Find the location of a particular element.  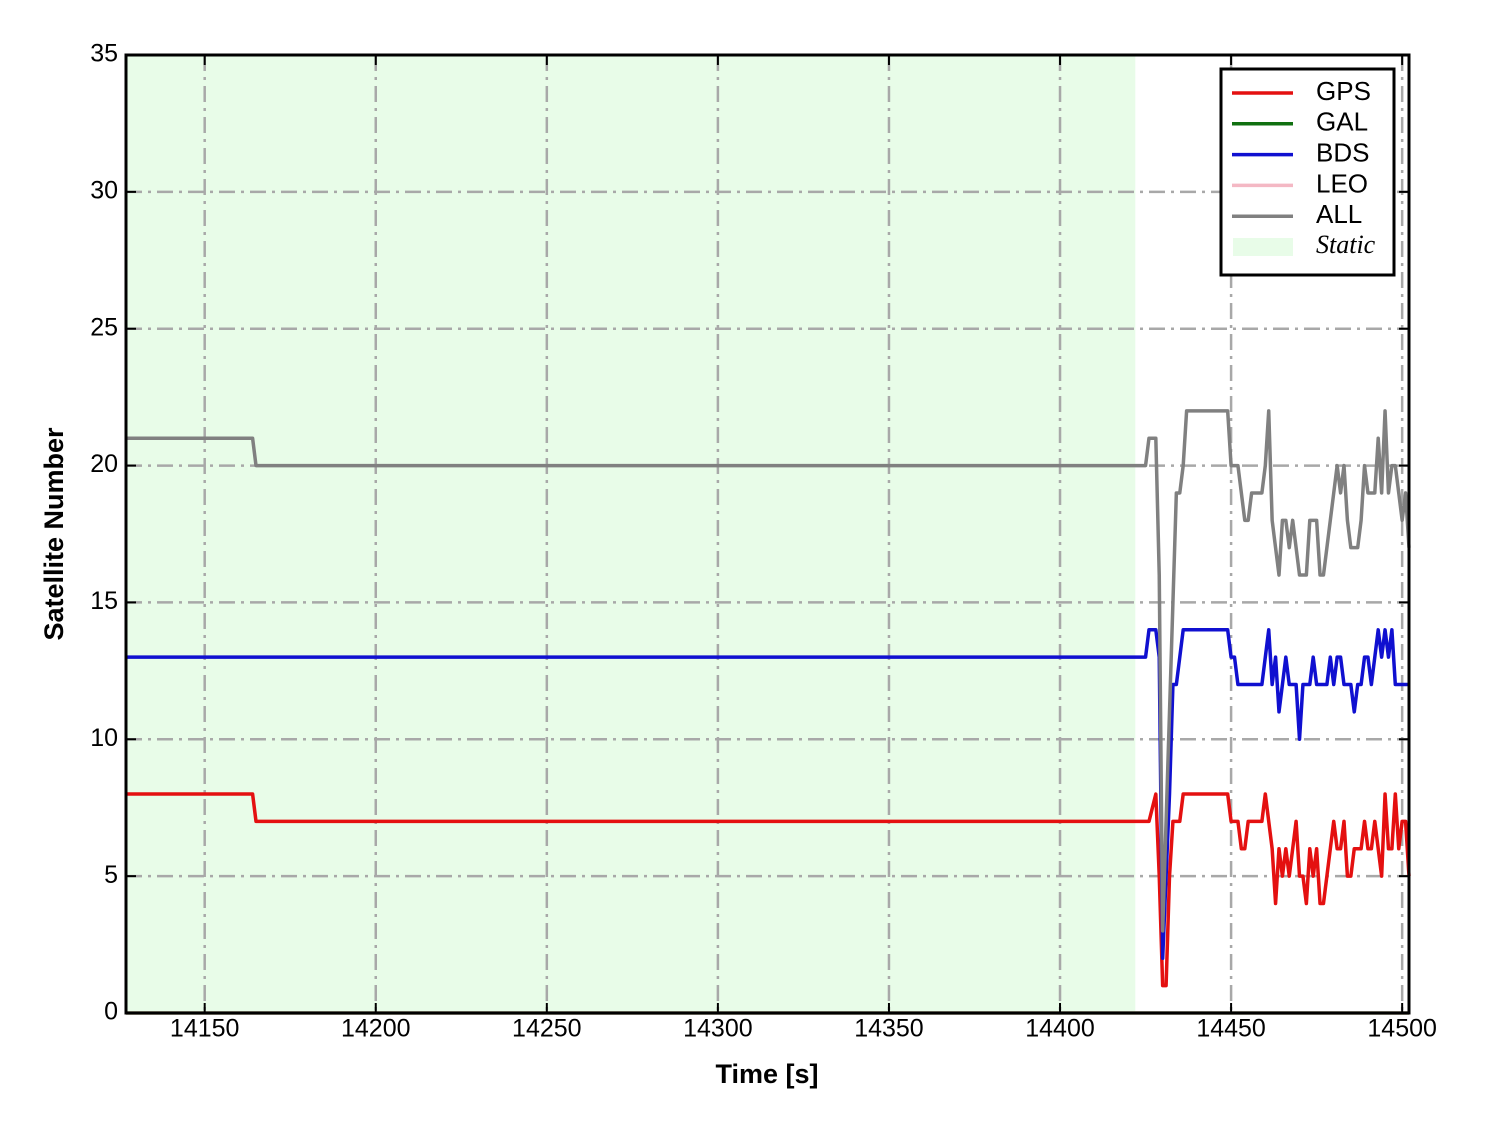

x-tick-label: 14200 is located at coordinates (376, 1029).